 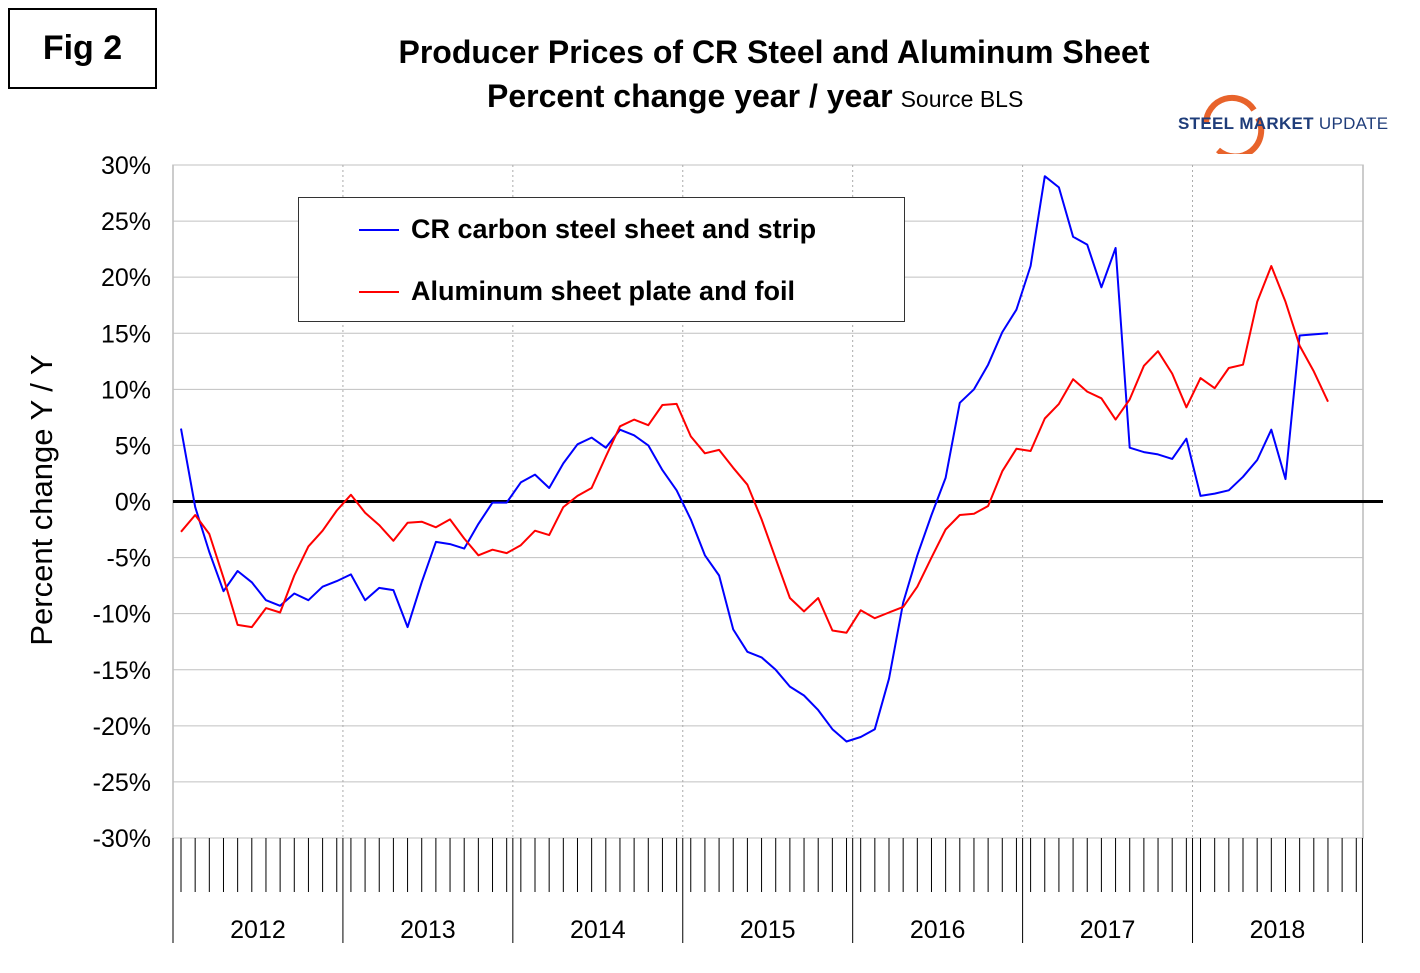 What do you see at coordinates (126, 278) in the screenshot?
I see `y-tick-label: 20%` at bounding box center [126, 278].